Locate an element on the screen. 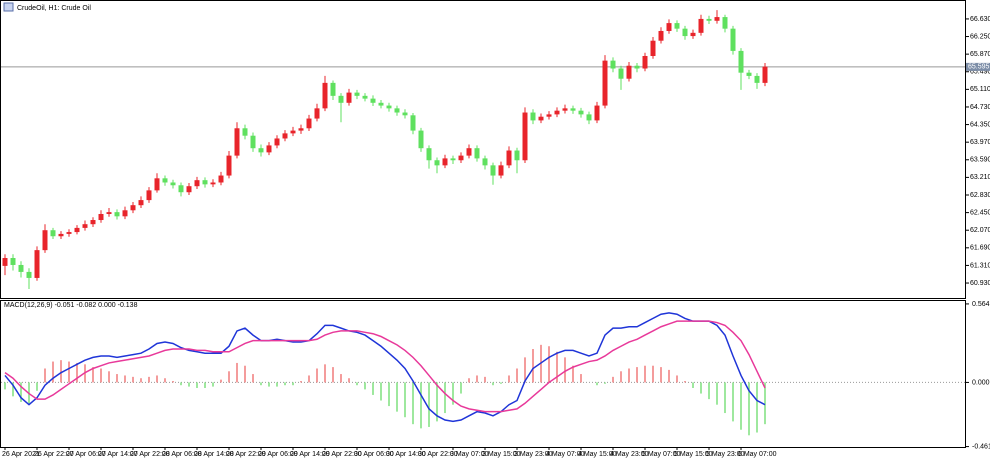  x-tick-label: 26 Apr 22:00 is located at coordinates (54, 454).